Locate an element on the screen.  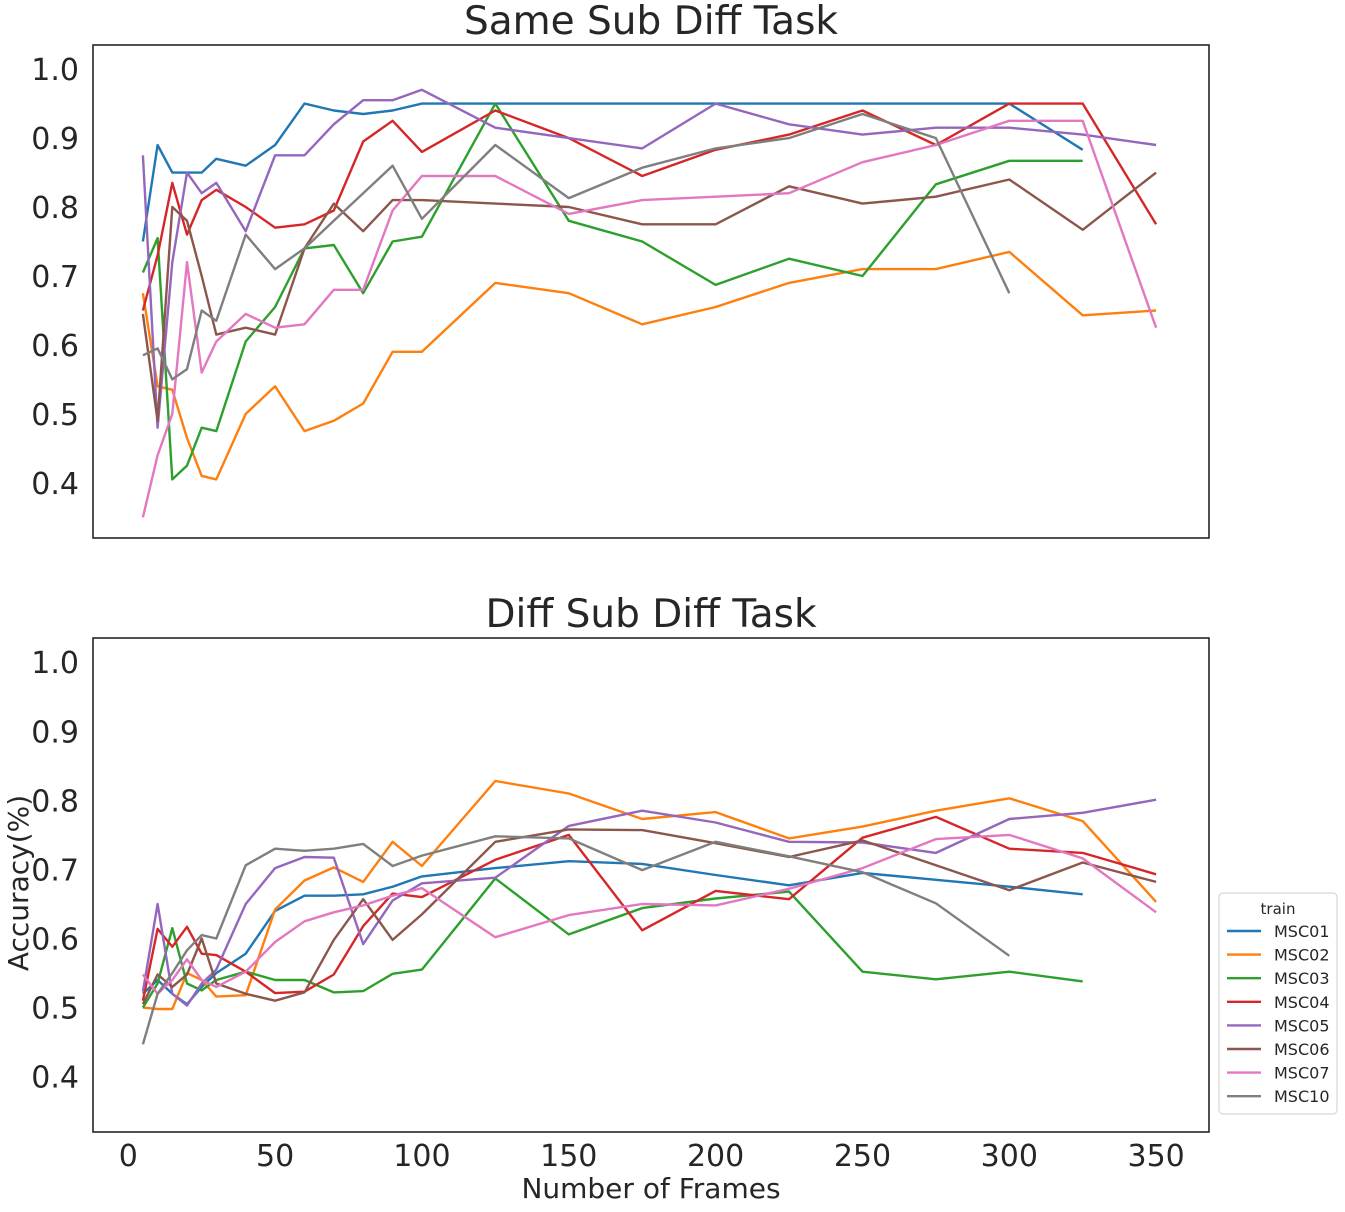
legend-label-msc07: MSC07 is located at coordinates (1302, 1073).